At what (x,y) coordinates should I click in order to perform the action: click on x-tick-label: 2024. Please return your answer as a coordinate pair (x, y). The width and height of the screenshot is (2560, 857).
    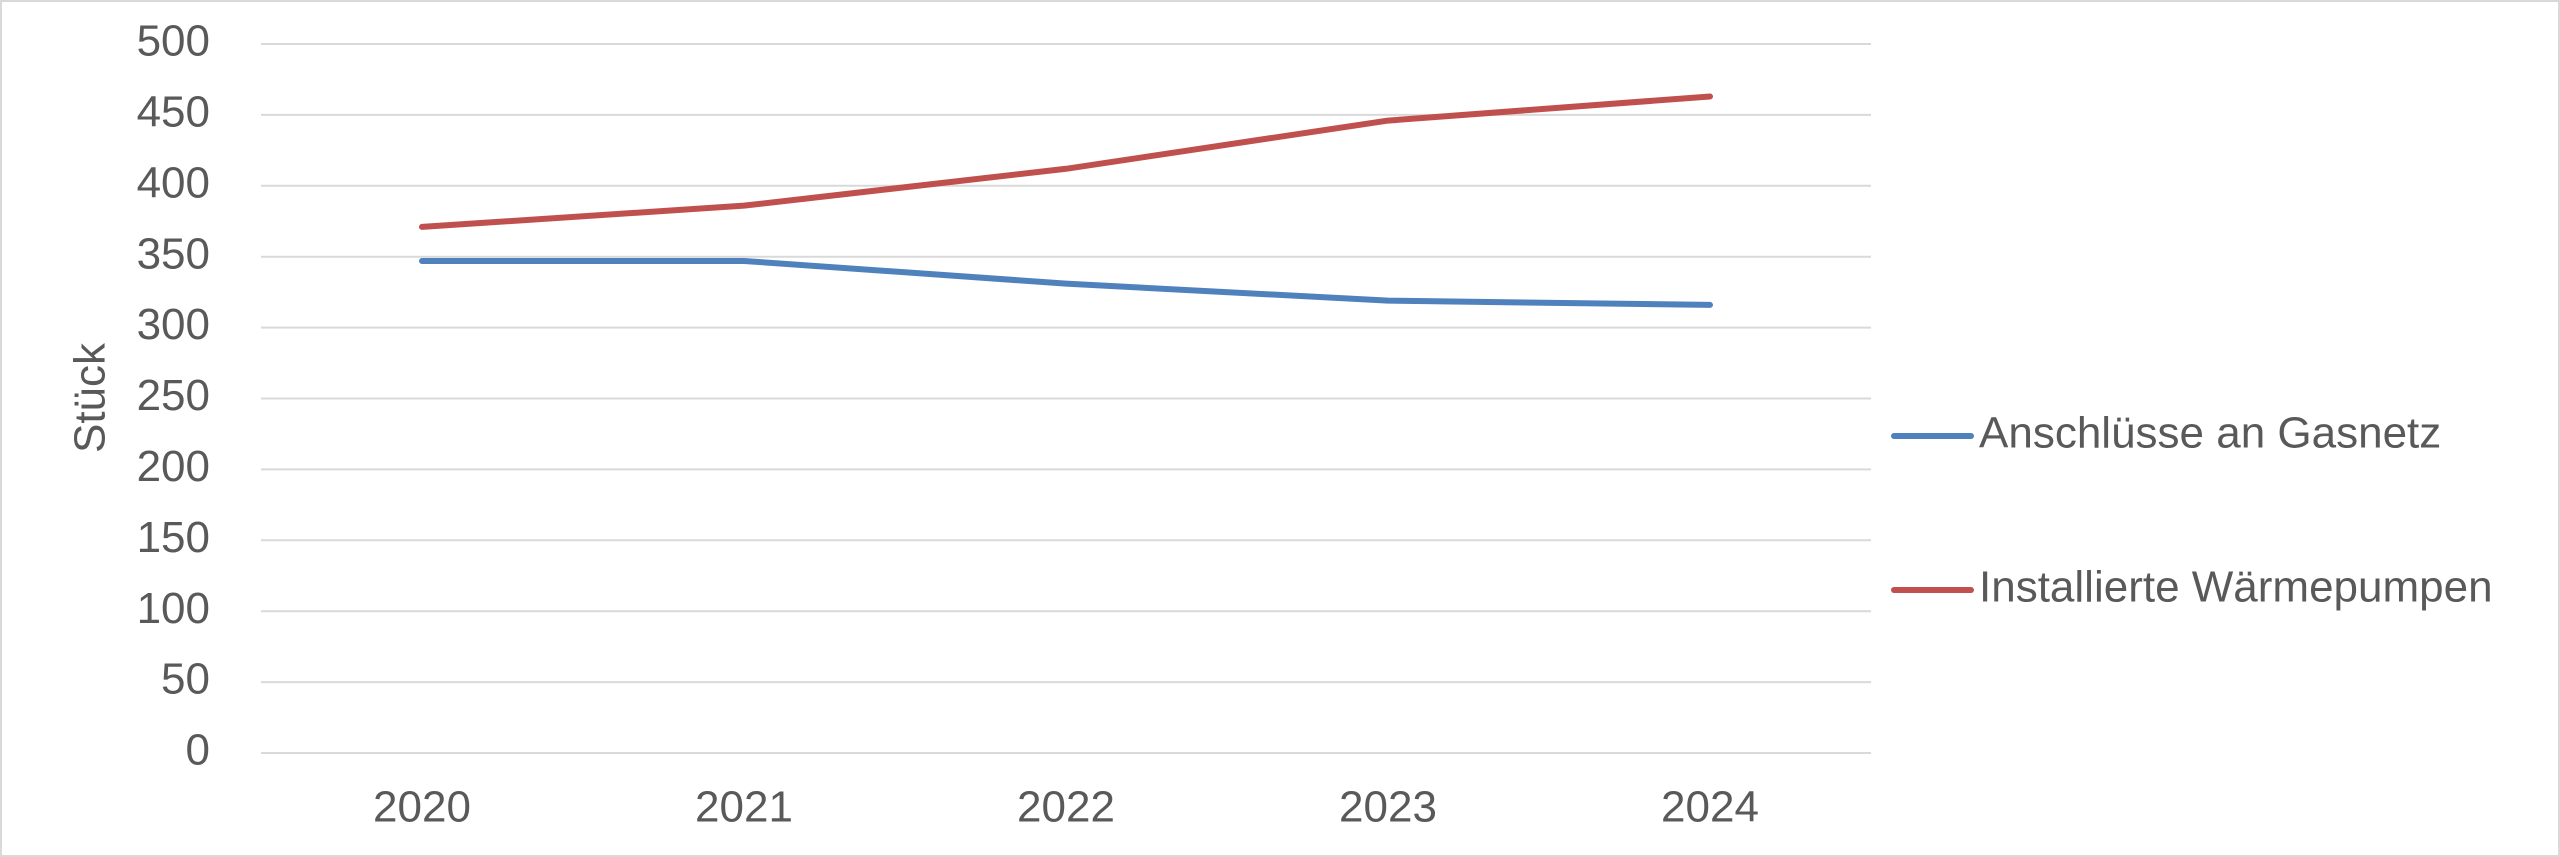
    Looking at the image, I should click on (1710, 807).